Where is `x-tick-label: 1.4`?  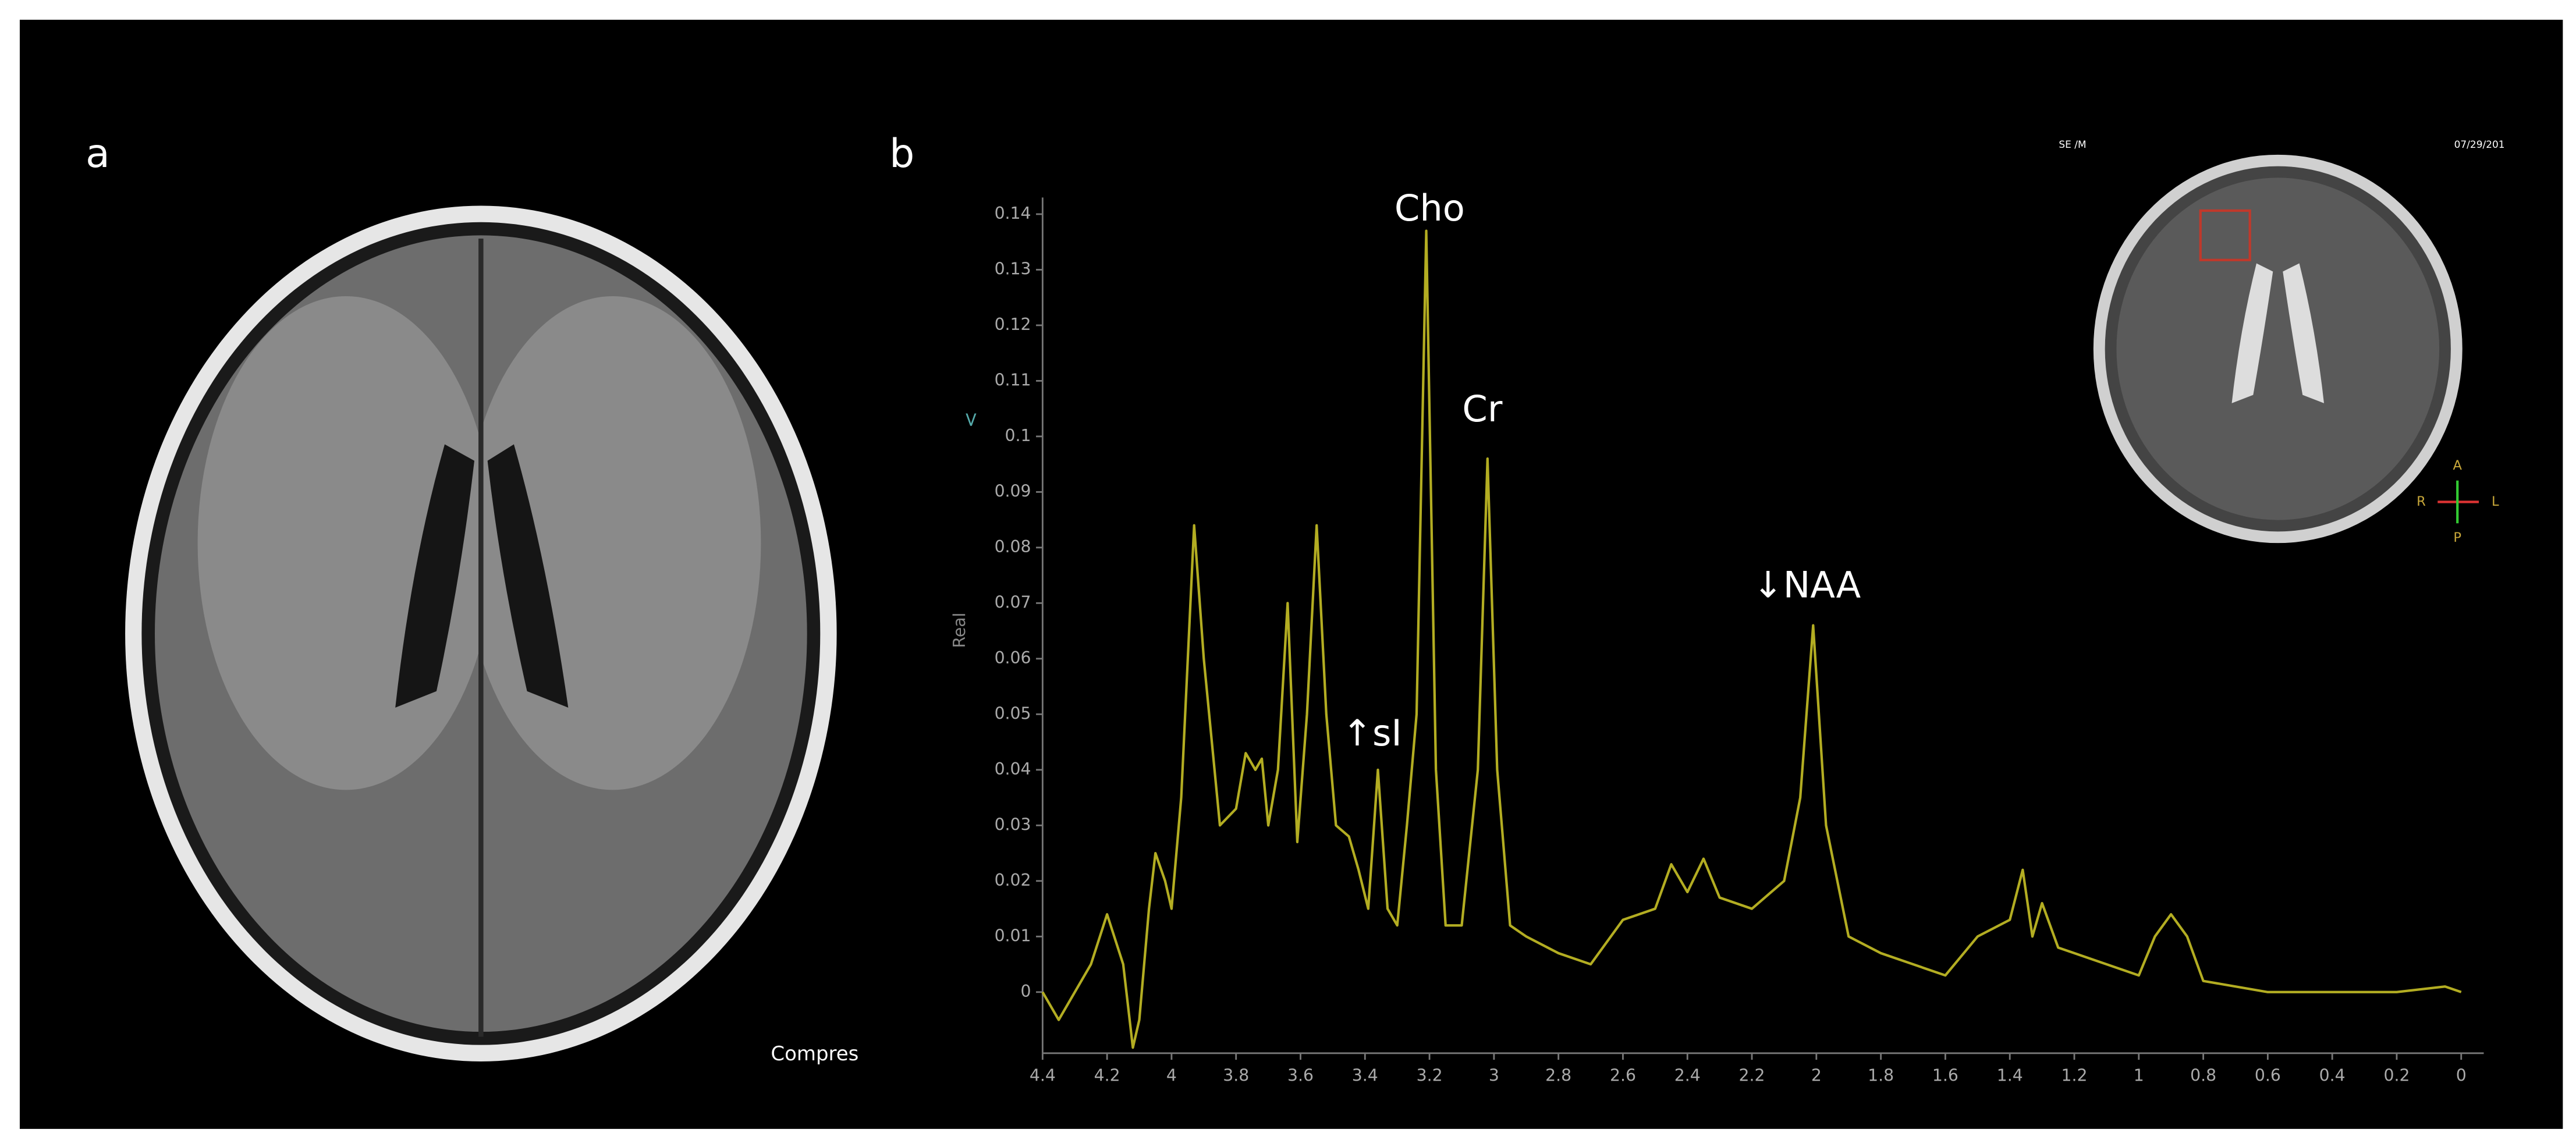
x-tick-label: 1.4 is located at coordinates (2010, 1075).